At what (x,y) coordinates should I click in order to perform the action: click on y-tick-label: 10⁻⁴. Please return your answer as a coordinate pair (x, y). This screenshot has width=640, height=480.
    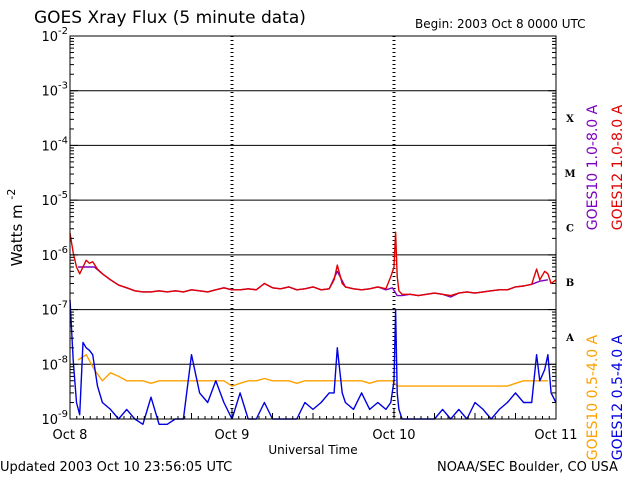
    Looking at the image, I should click on (54, 144).